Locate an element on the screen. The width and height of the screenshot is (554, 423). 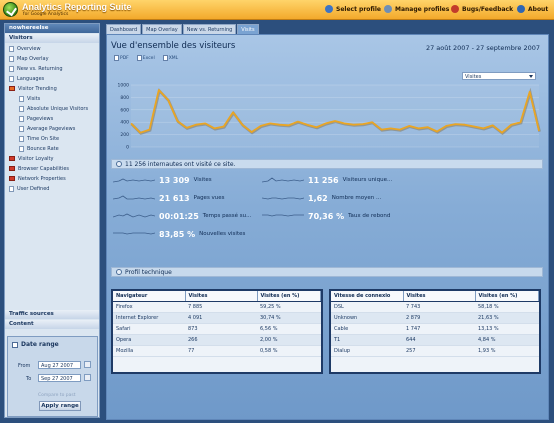
visitors-icon is located at coordinates (119, 164).